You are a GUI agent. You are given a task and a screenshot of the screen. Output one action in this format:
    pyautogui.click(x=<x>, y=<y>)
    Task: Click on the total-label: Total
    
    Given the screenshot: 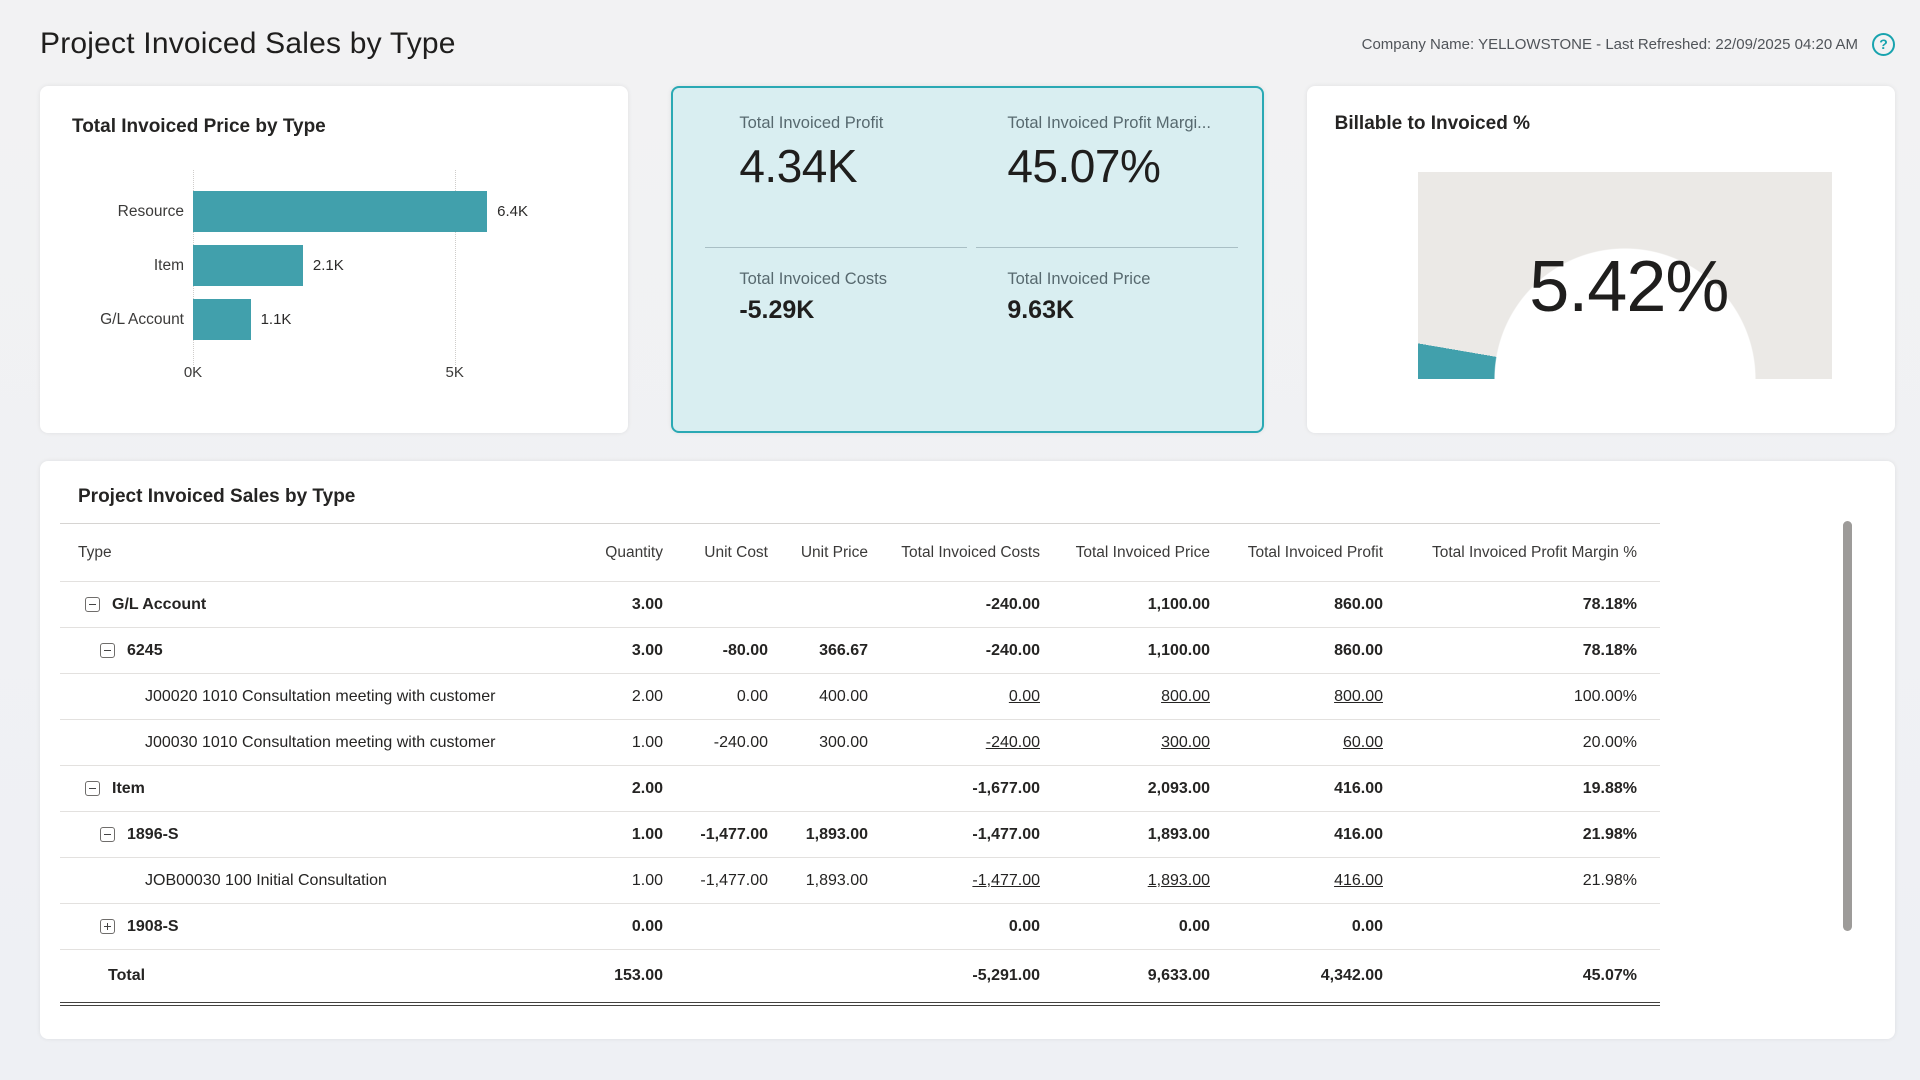 What is the action you would take?
    pyautogui.click(x=127, y=975)
    